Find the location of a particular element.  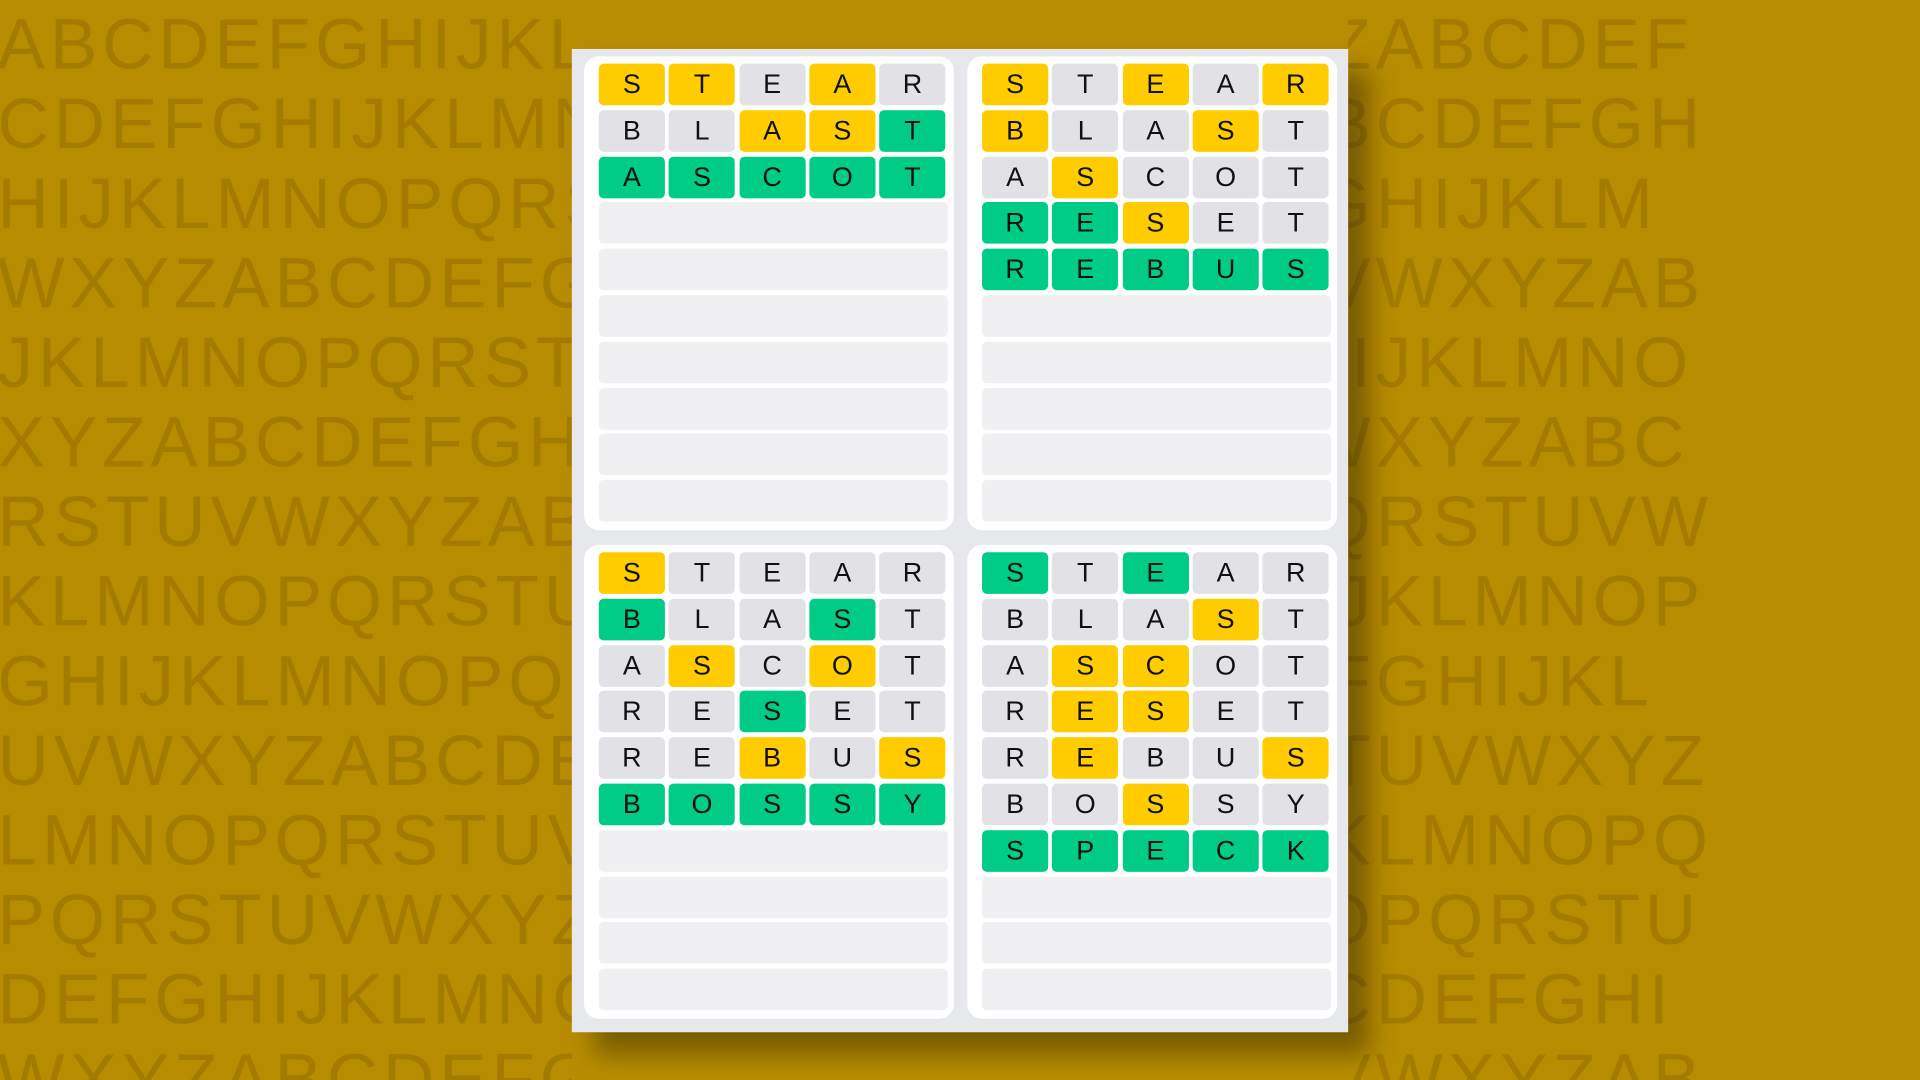

background-letter-row-right: PQRSTUVWXYZABCDEFGHIJKLMNOPQRSTU is located at coordinates (1634, 925).